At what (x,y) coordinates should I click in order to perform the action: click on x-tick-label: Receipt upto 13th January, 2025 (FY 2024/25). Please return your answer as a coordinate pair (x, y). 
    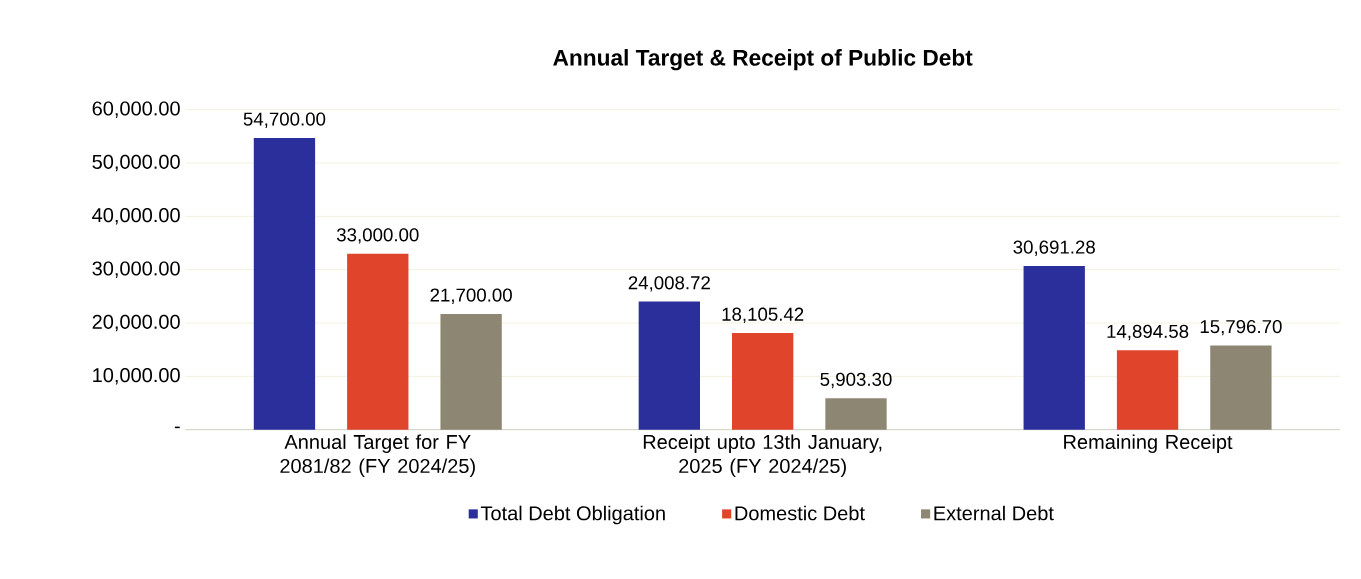
    Looking at the image, I should click on (762, 456).